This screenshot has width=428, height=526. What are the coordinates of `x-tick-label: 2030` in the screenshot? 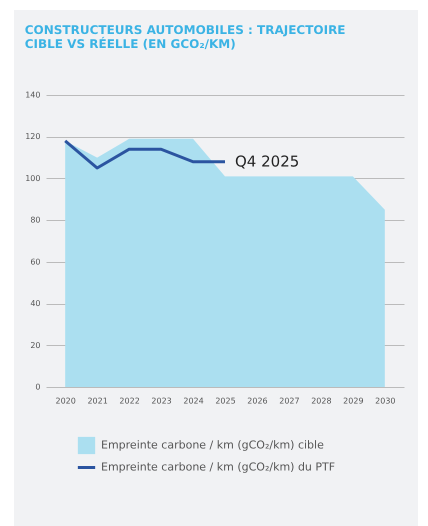 It's located at (385, 401).